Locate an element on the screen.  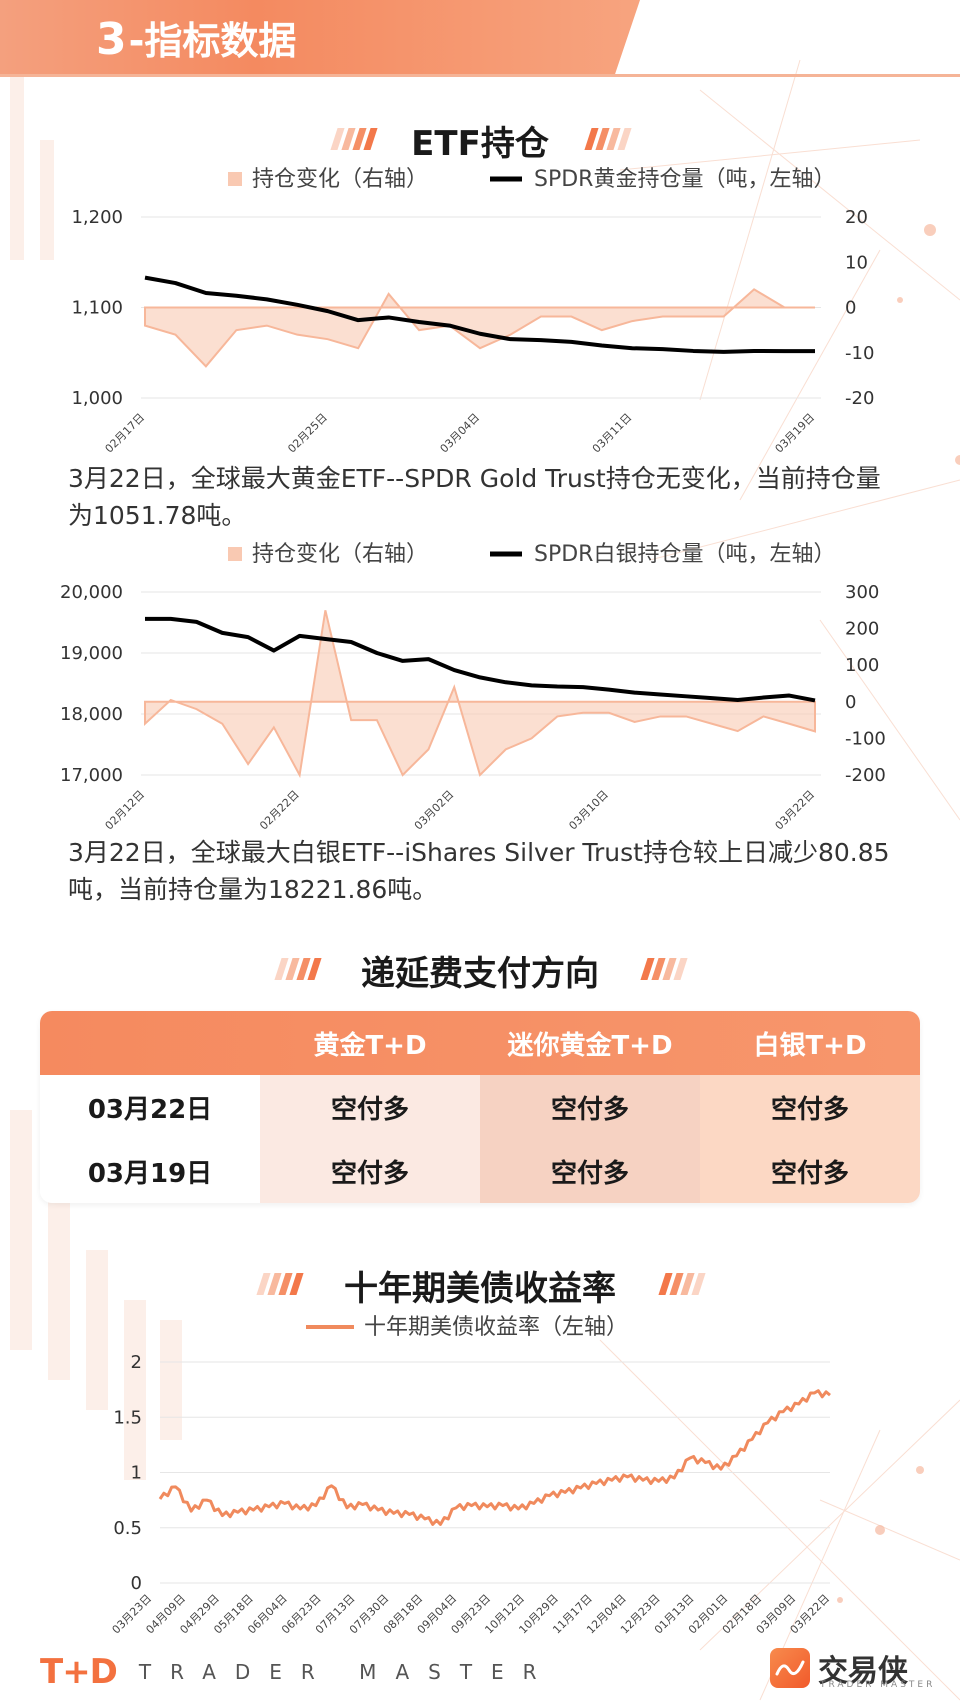
page-title: 3 -指标数据 is located at coordinates (196, 37).